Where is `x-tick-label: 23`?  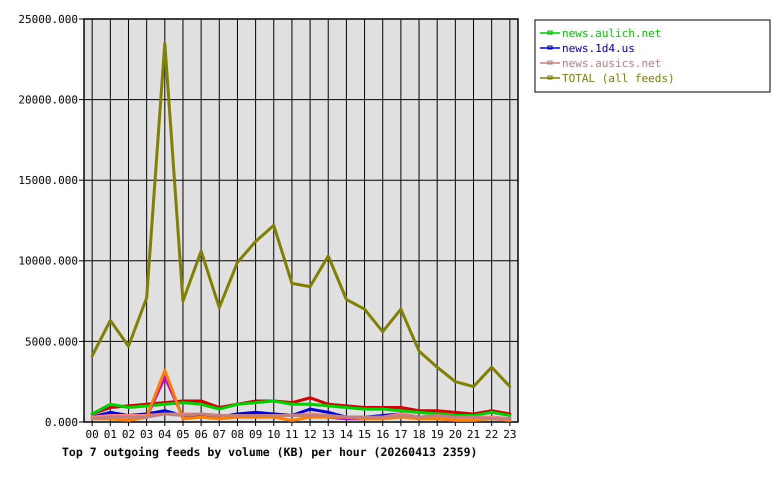 x-tick-label: 23 is located at coordinates (509, 434).